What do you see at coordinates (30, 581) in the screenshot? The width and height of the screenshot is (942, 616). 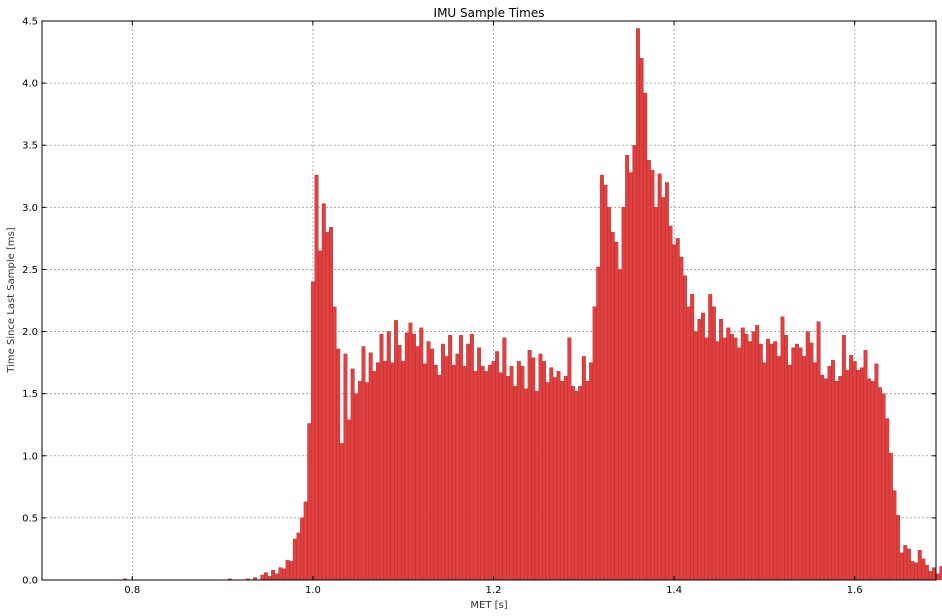 I see `y-tick-label: 0.0` at bounding box center [30, 581].